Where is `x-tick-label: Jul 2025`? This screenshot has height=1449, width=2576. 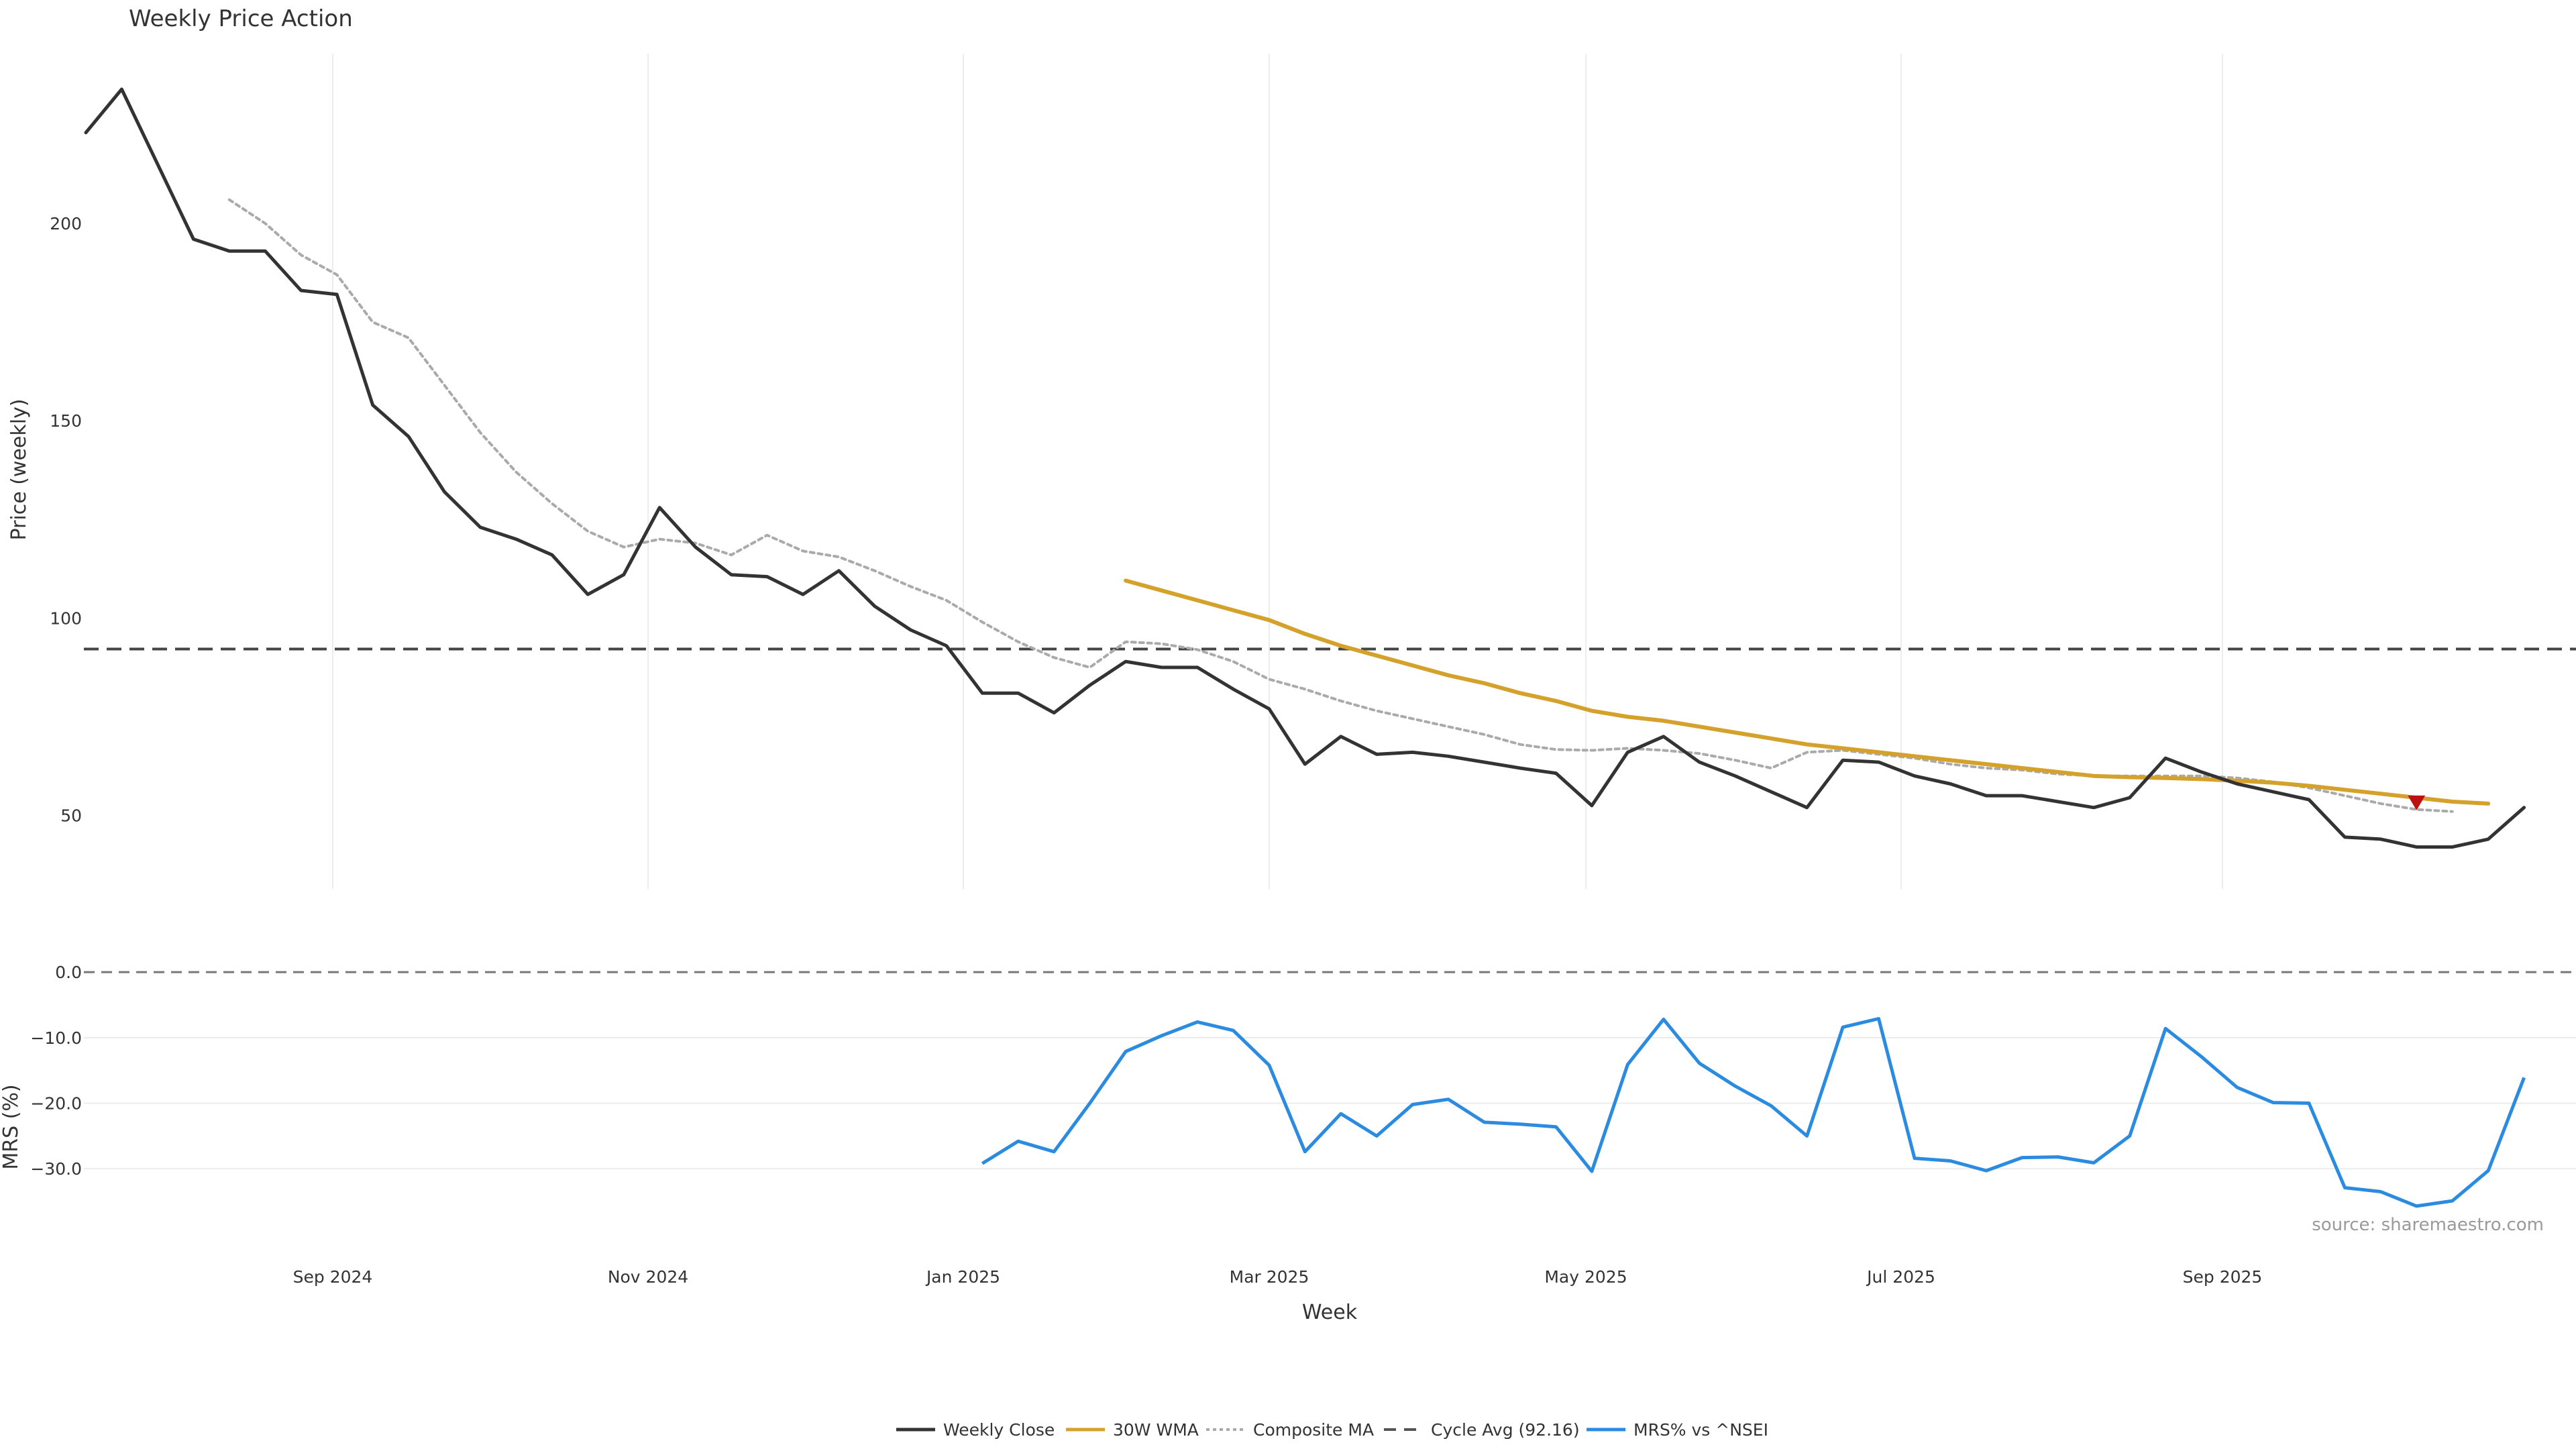 x-tick-label: Jul 2025 is located at coordinates (1900, 1277).